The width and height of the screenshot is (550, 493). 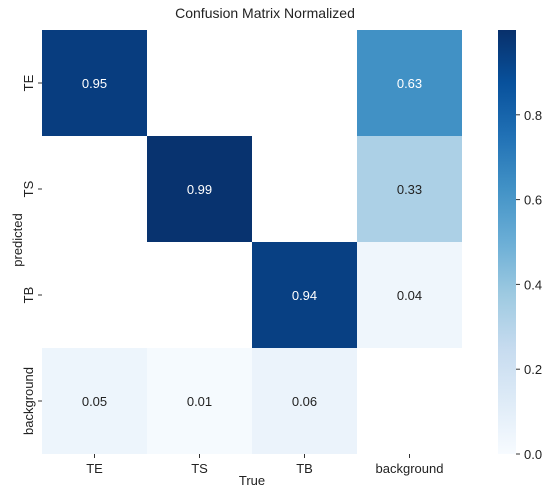 What do you see at coordinates (28, 188) in the screenshot?
I see `y-tick-label: TS` at bounding box center [28, 188].